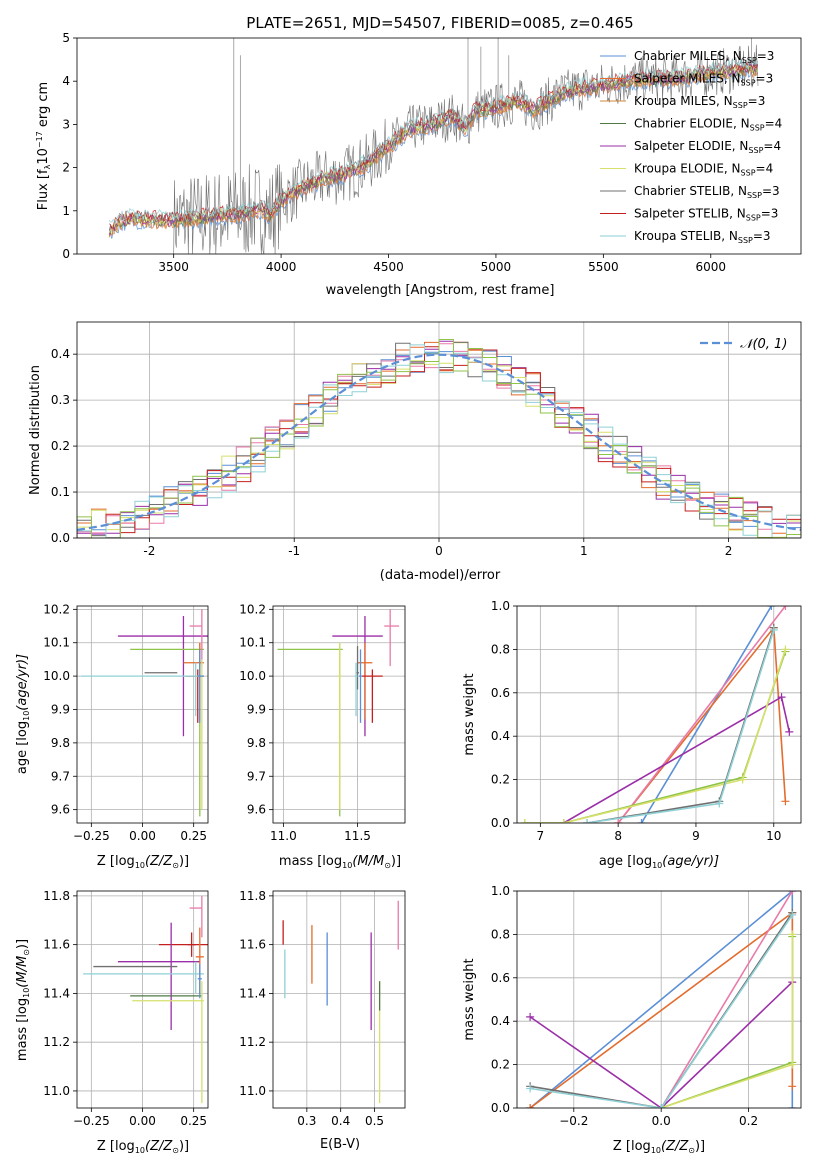 The height and width of the screenshot is (1170, 819). Describe the element at coordinates (340, 1144) in the screenshot. I see `x-axis-label: E(B-V)` at that location.